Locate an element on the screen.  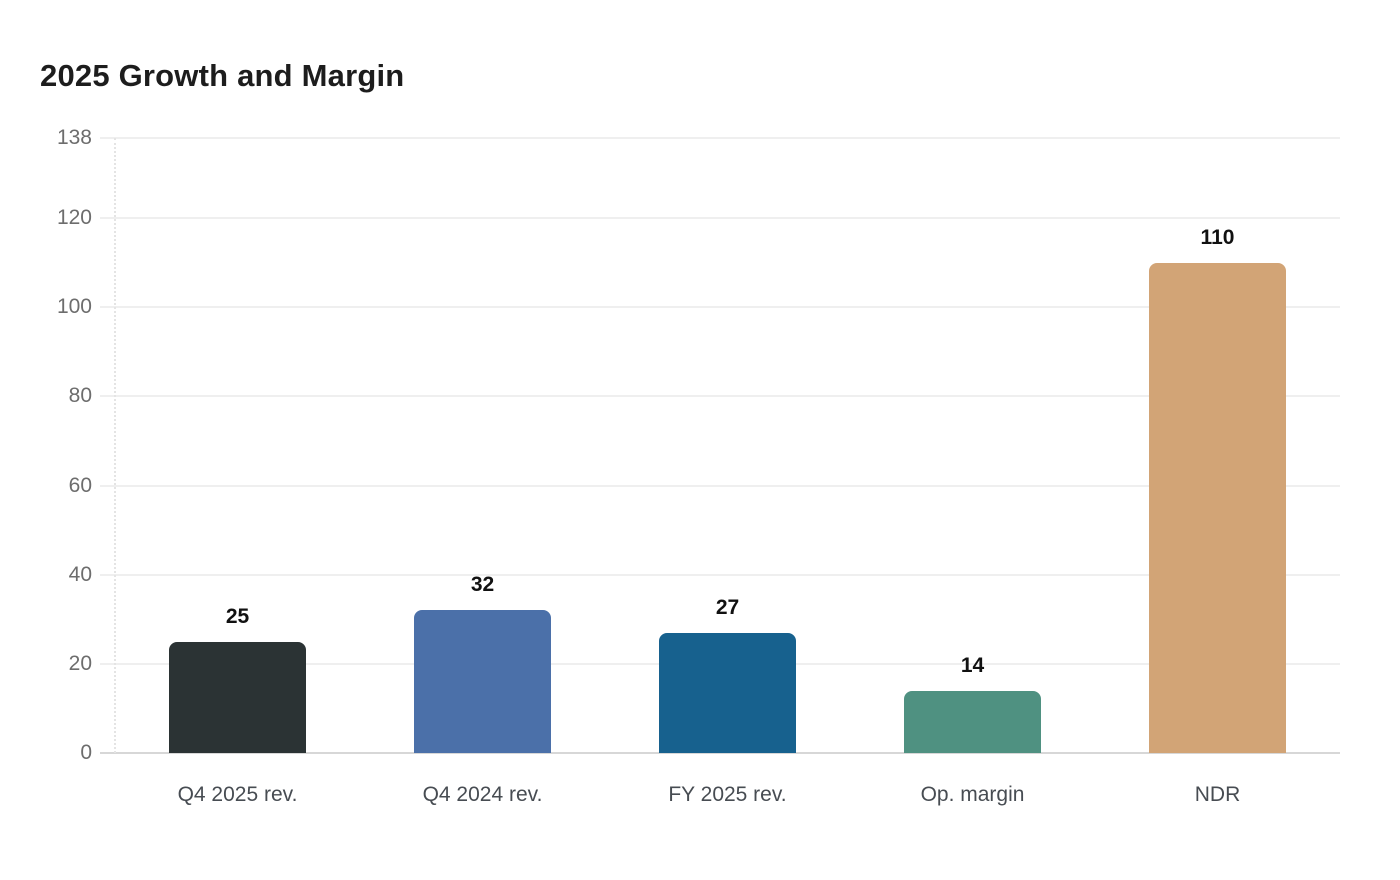
y-axis-tick-label: 60 is located at coordinates (80, 485).